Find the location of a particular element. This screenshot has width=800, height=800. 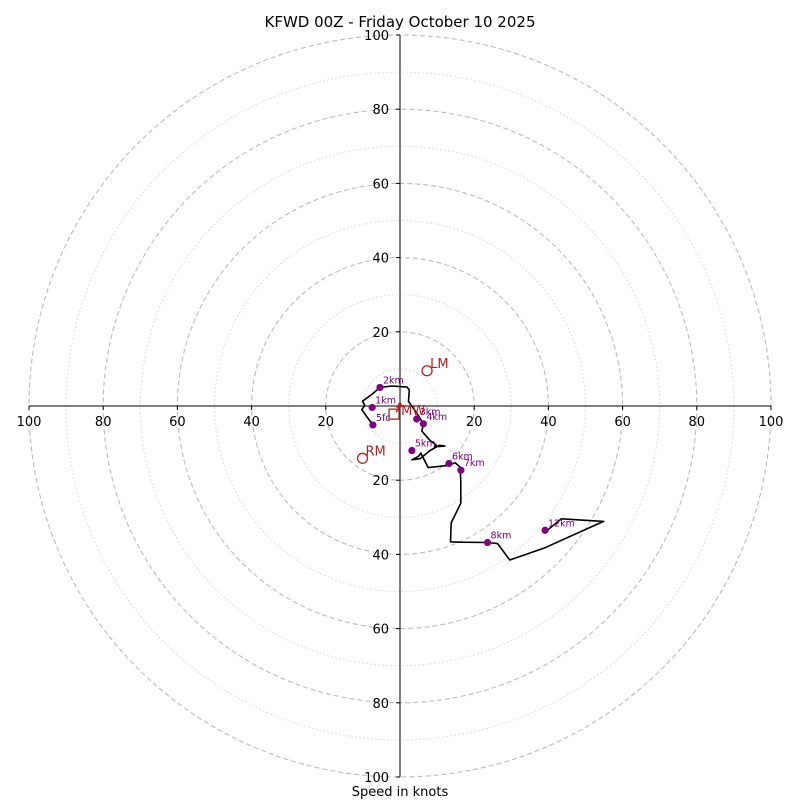

height-label-4km: 4km is located at coordinates (436, 417).